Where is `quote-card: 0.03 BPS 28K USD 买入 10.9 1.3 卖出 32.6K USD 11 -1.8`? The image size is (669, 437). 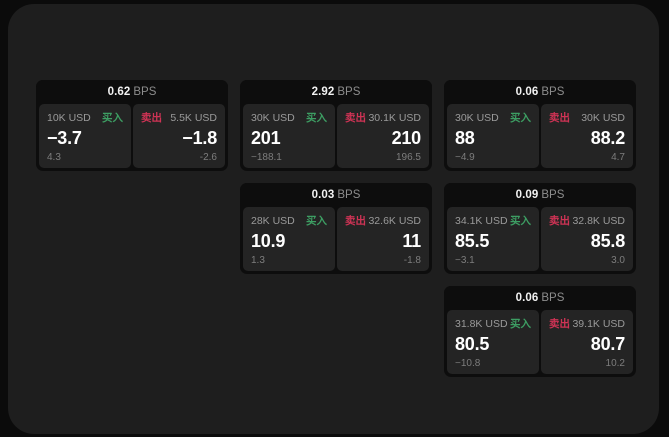 quote-card: 0.03 BPS 28K USD 买入 10.9 1.3 卖出 32.6K USD 11 -1.8 is located at coordinates (336, 228).